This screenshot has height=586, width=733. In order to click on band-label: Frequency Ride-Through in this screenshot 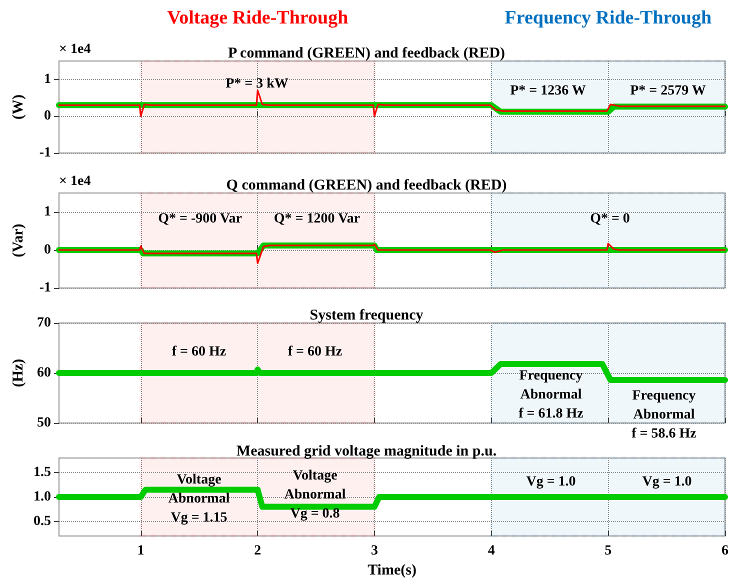, I will do `click(608, 18)`.